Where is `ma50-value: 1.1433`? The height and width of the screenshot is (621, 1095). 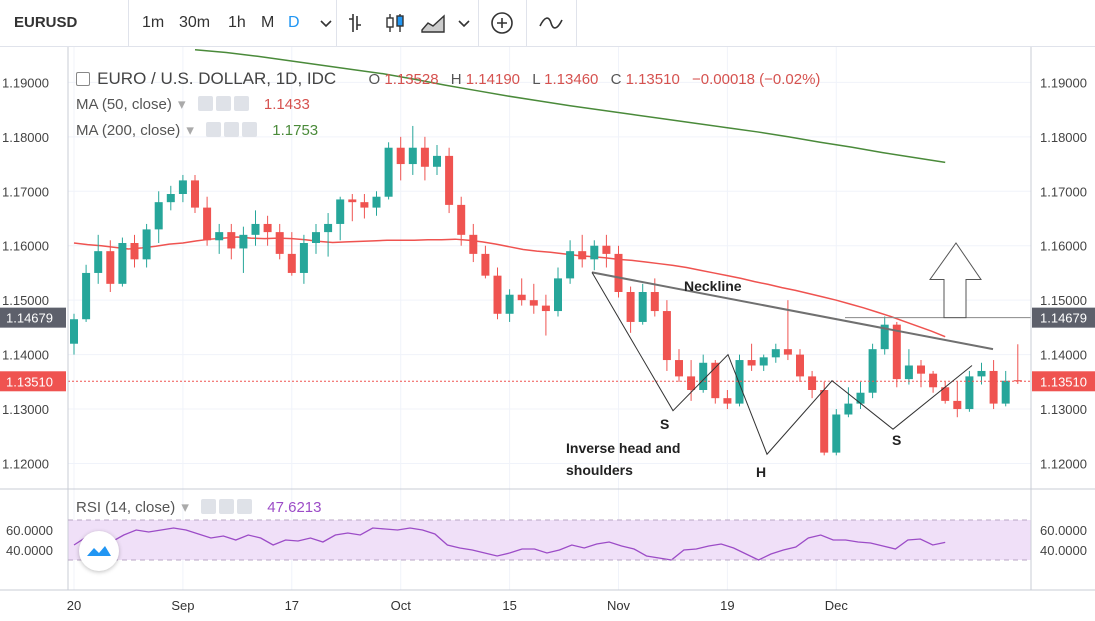 ma50-value: 1.1433 is located at coordinates (286, 104).